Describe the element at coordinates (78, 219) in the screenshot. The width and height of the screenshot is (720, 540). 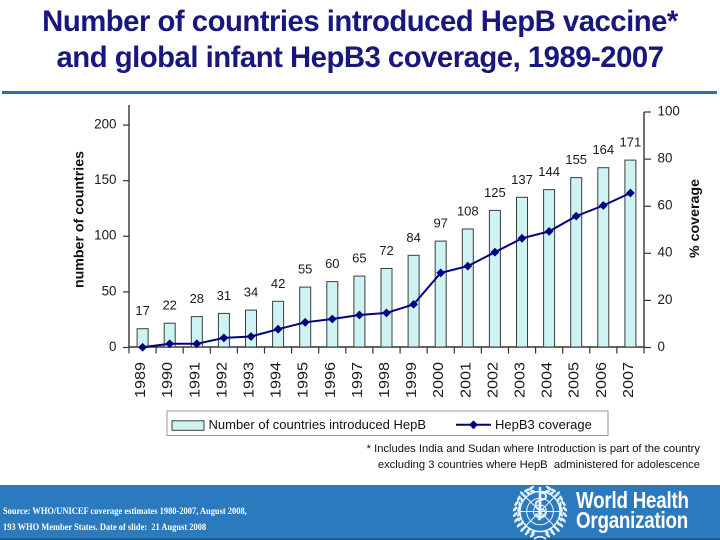
I see `svg-text: number of countries` at that location.